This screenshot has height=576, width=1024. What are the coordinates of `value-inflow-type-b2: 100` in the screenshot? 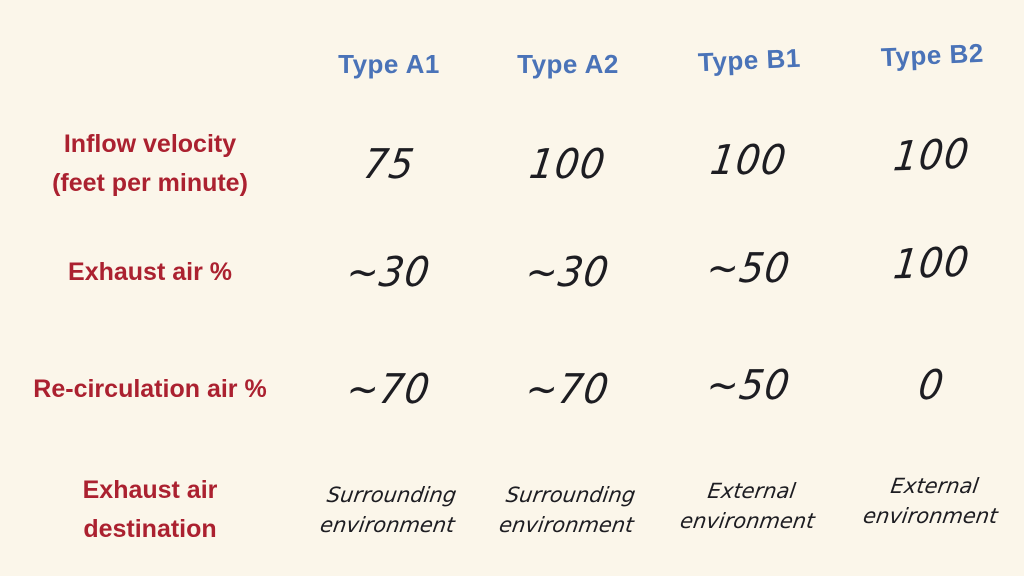 It's located at (932, 155).